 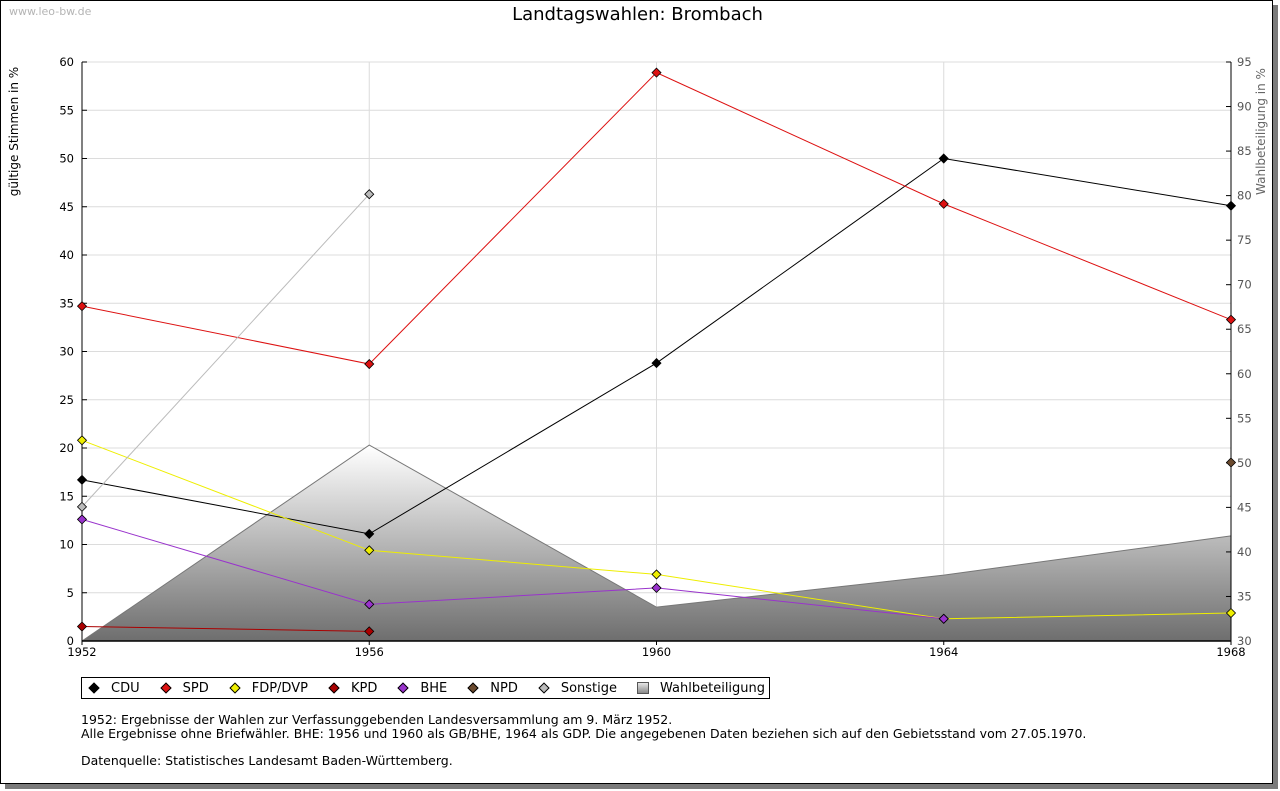 I want to click on y-tick-label: 50, so click(x=66, y=159).